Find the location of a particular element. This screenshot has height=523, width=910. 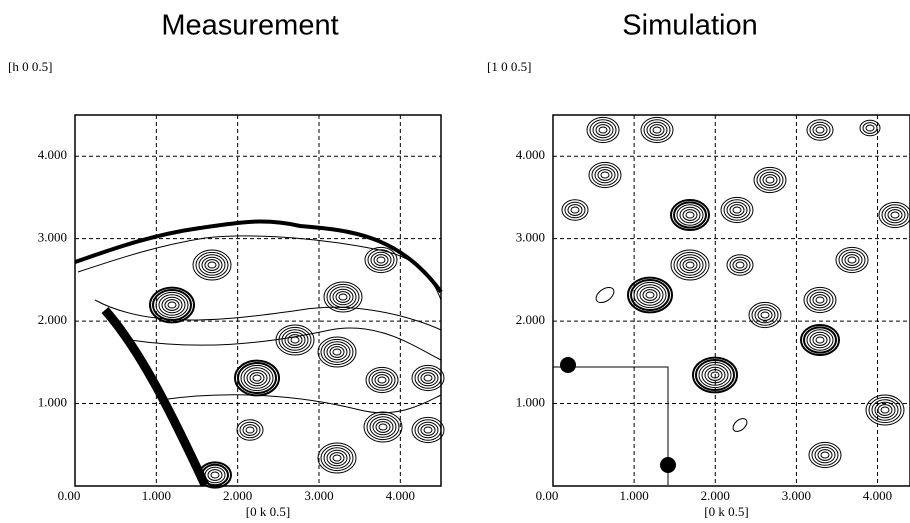

x-tick-label: 1.000 is located at coordinates (156, 495).